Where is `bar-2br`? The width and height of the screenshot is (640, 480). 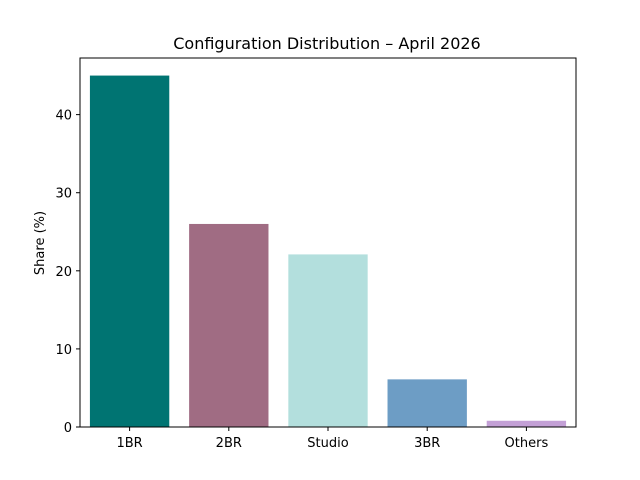 bar-2br is located at coordinates (229, 325).